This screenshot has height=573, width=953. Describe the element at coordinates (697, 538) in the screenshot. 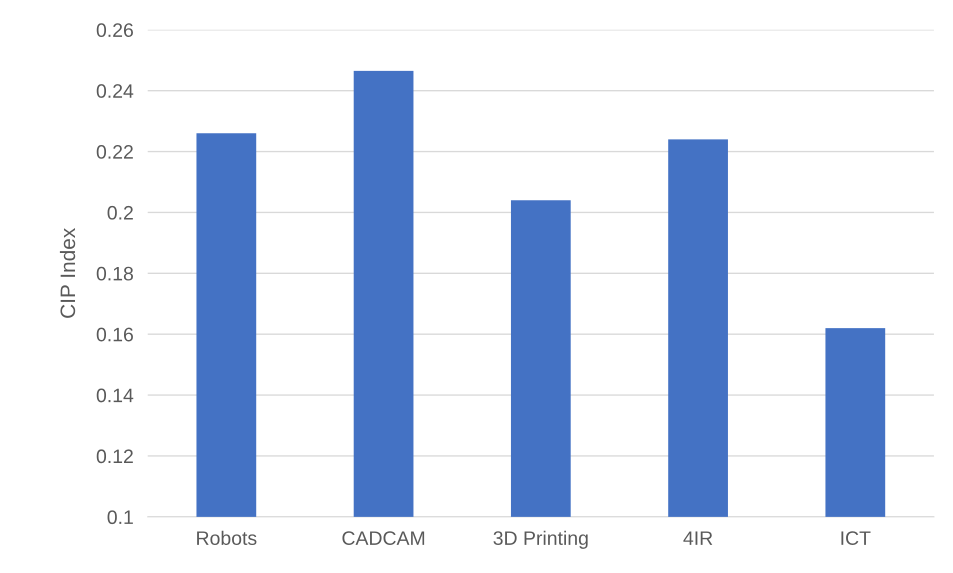

I see `x-tick-label: 4IR` at that location.